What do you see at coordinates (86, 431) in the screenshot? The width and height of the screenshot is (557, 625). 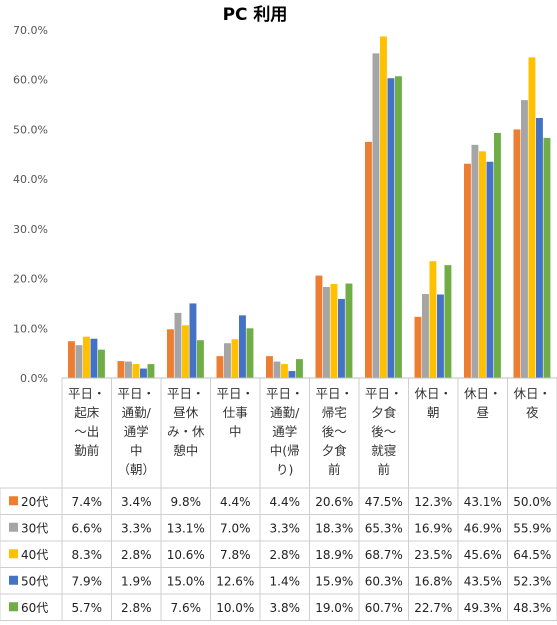 I see `category-label: 〜出` at bounding box center [86, 431].